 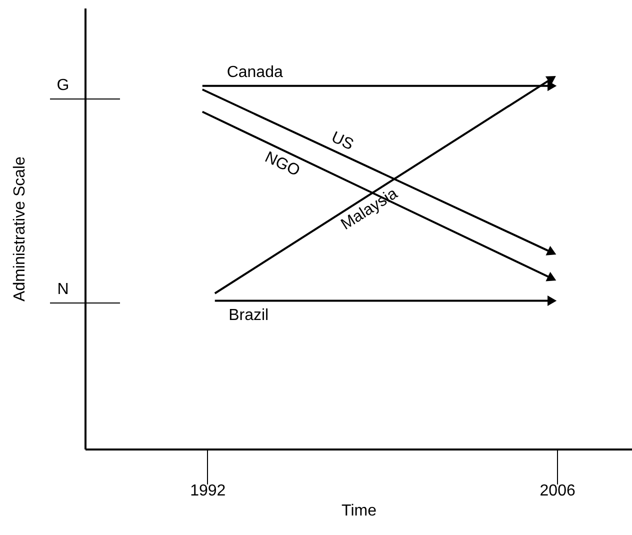 I want to click on series-label: Brazil, so click(x=248, y=315).